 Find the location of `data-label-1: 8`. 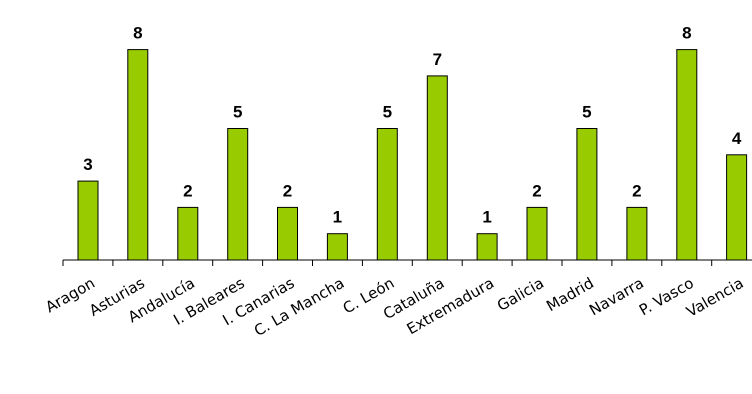

data-label-1: 8 is located at coordinates (137, 33).